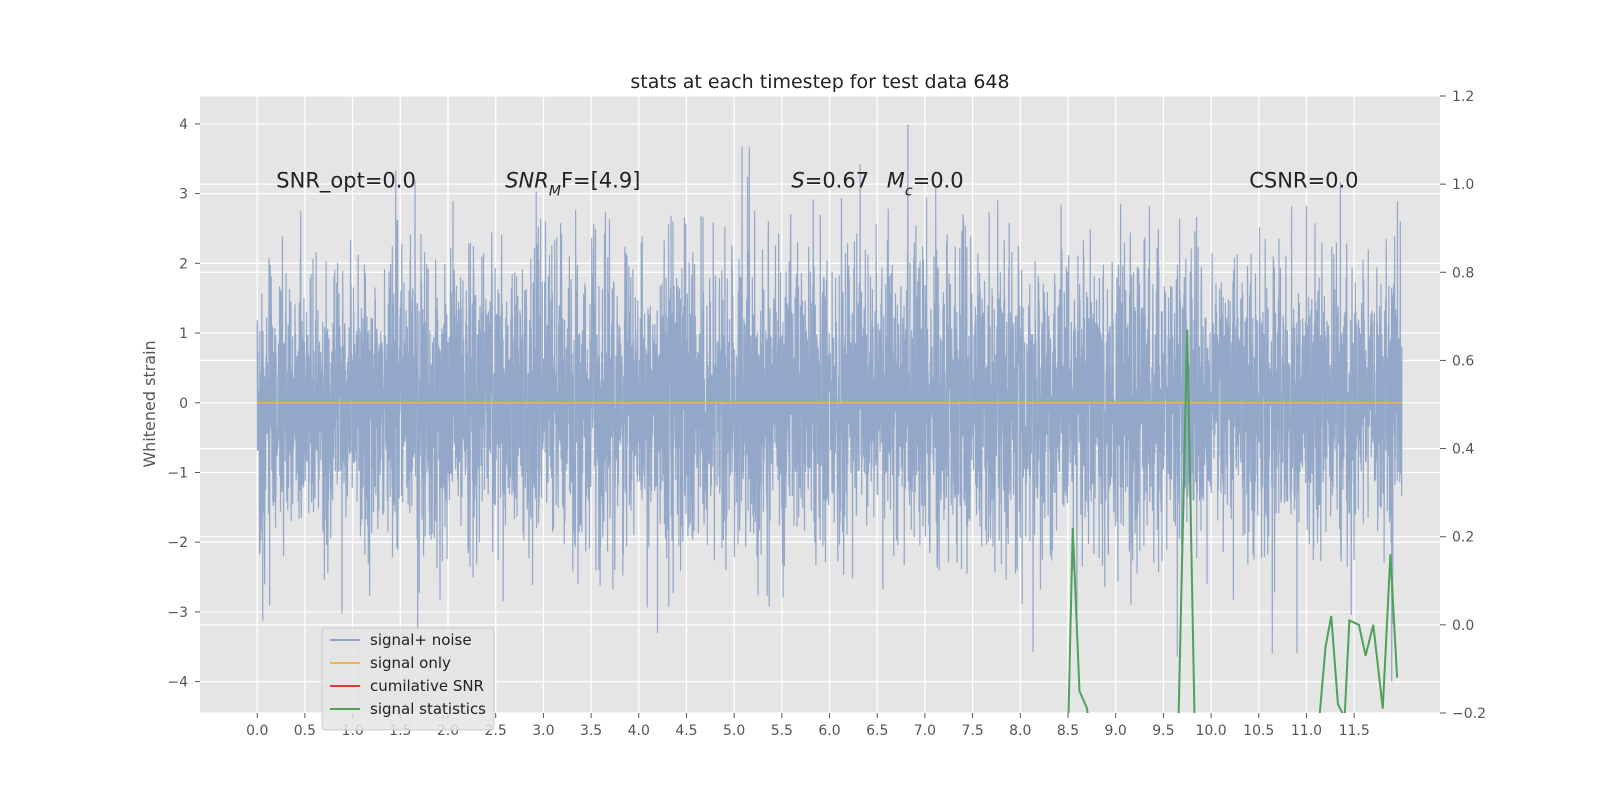 This screenshot has width=1600, height=800. I want to click on y2-tick-label: 0.2, so click(1463, 538).